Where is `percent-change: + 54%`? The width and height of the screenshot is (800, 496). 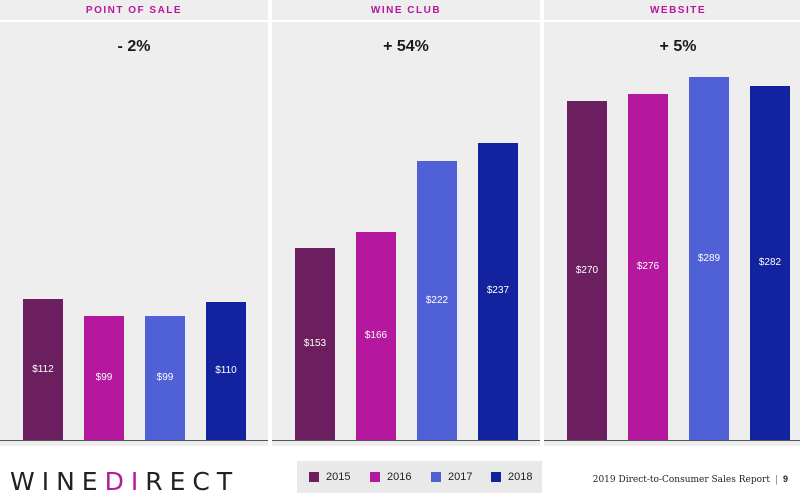
percent-change: + 54% is located at coordinates (406, 46).